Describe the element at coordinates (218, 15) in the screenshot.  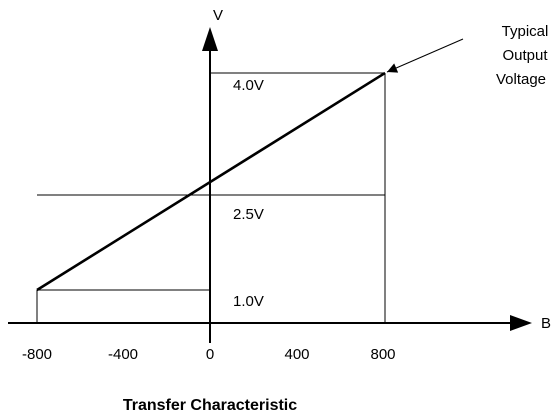
I see `y-axis-label: V` at that location.